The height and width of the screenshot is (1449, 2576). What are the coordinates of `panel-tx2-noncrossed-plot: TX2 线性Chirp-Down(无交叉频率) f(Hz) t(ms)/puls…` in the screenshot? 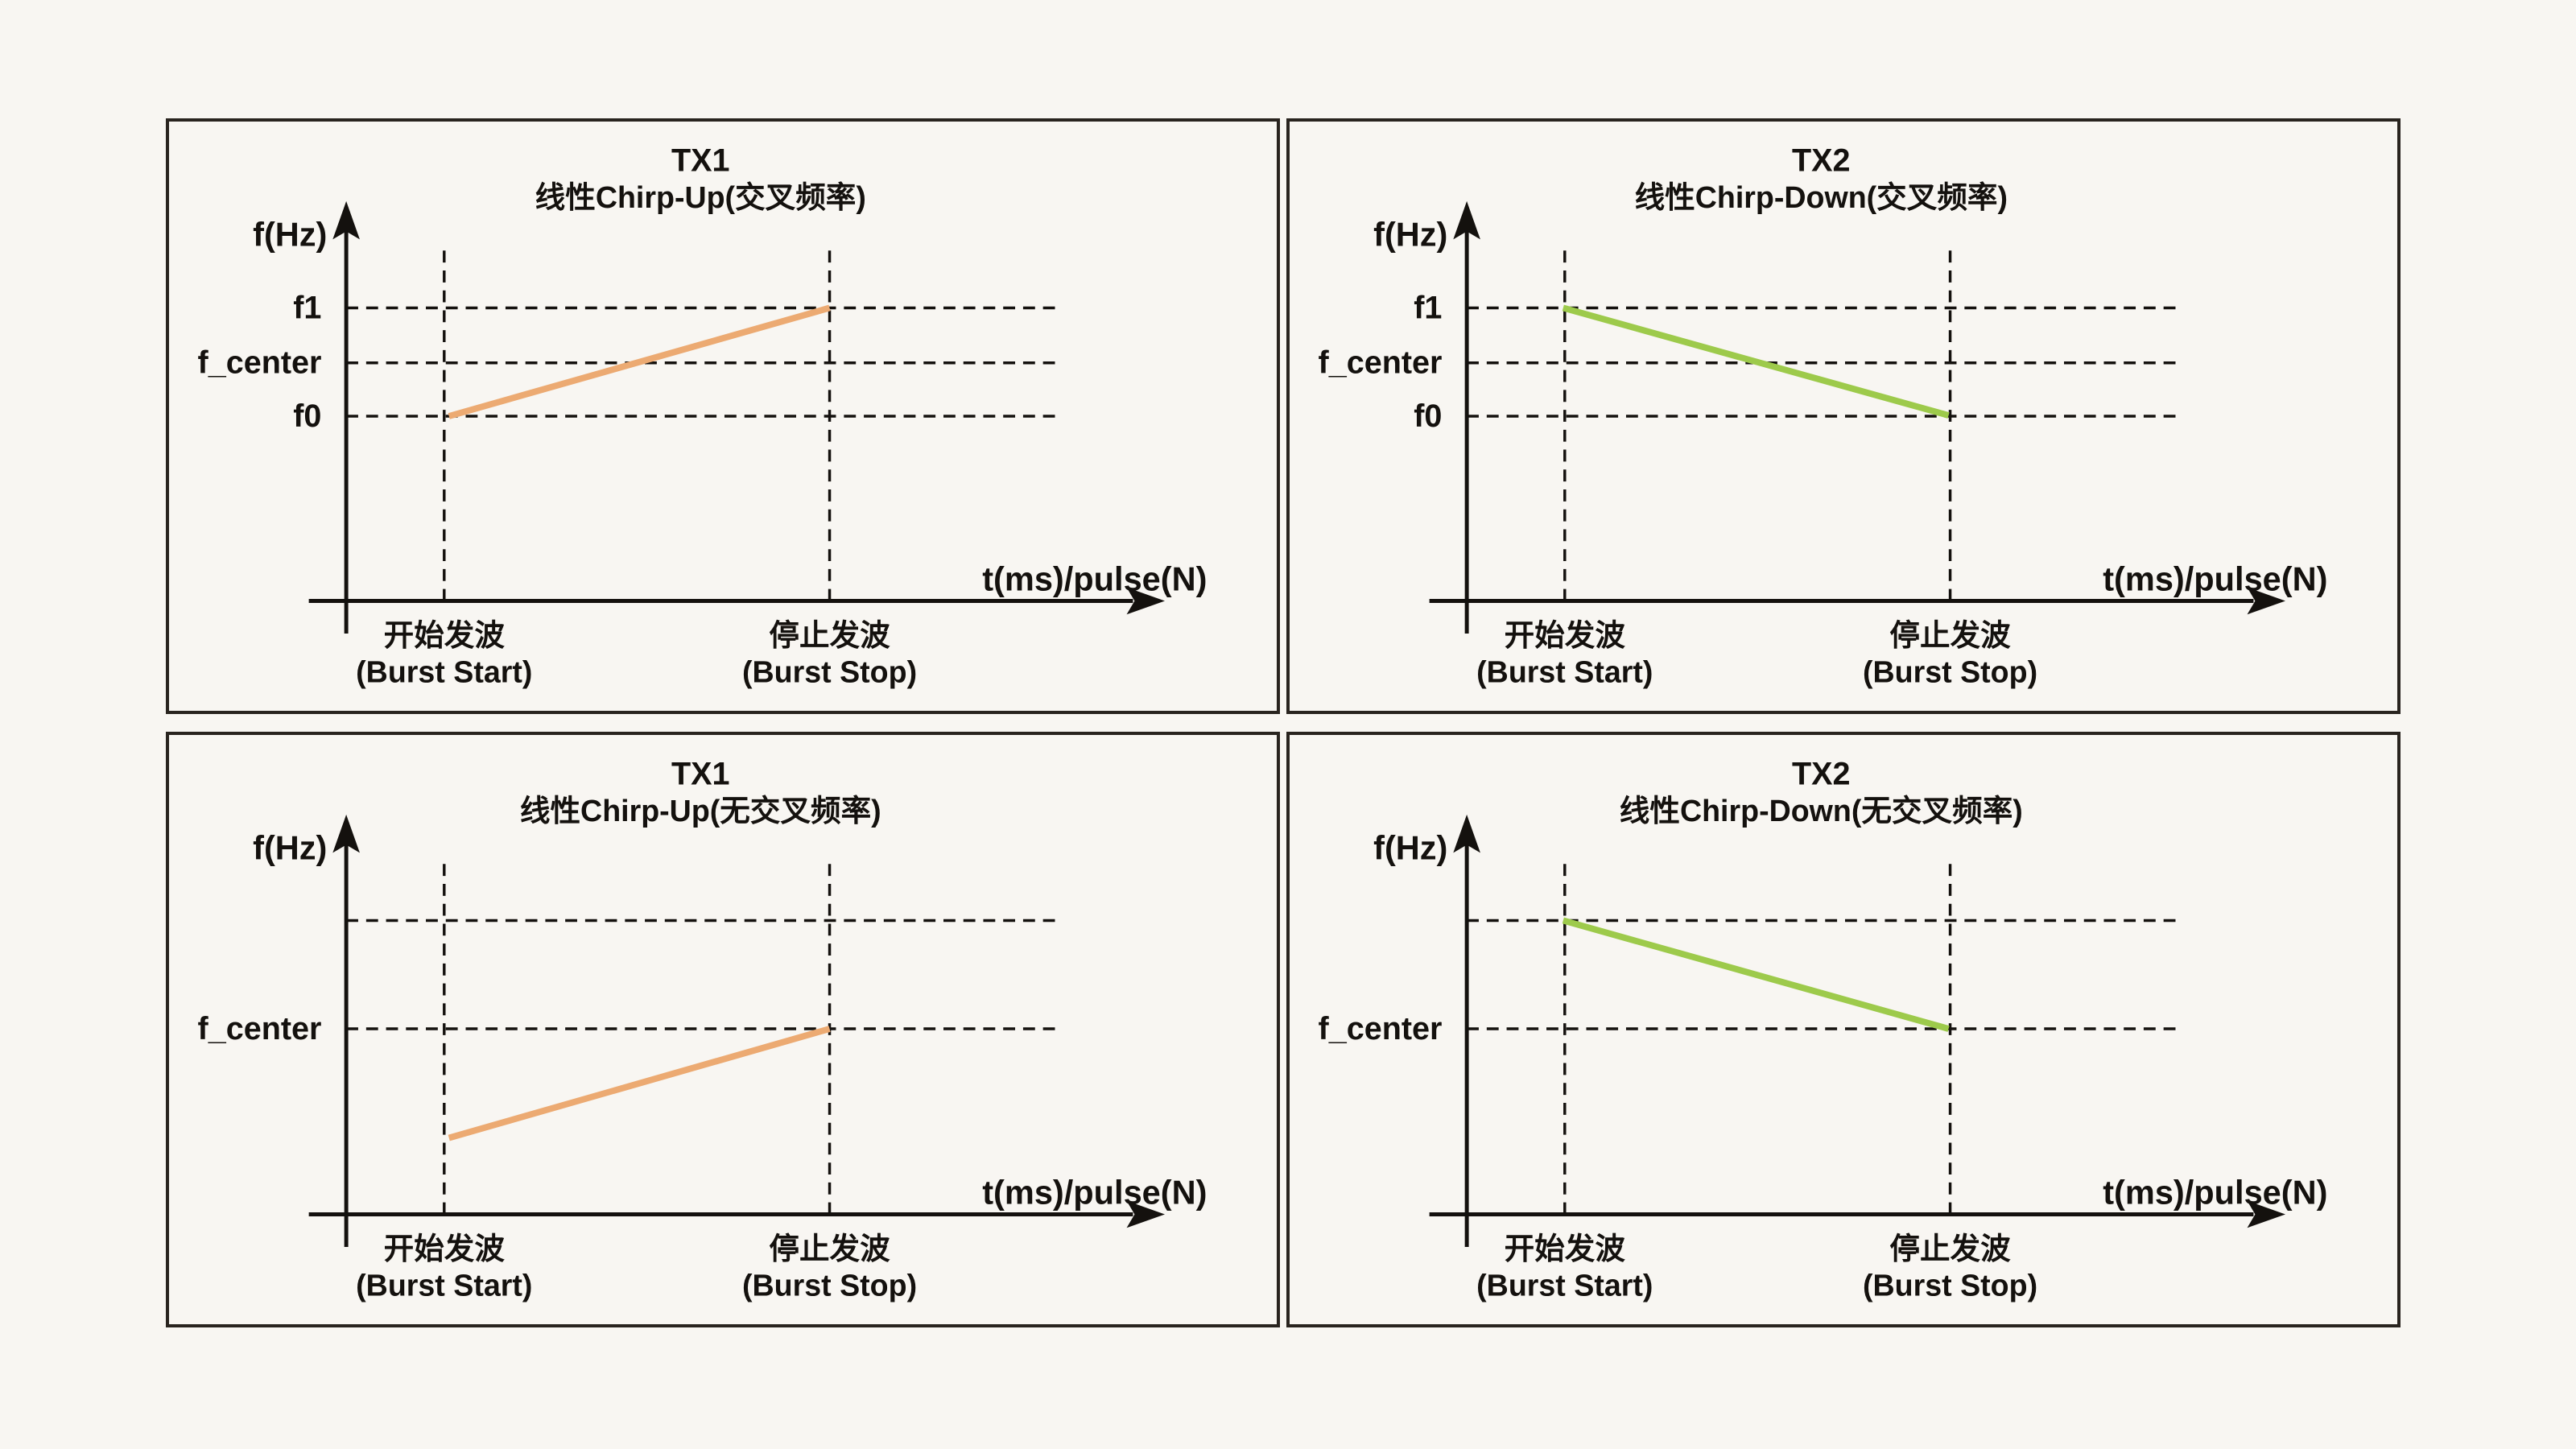 It's located at (1823, 1029).